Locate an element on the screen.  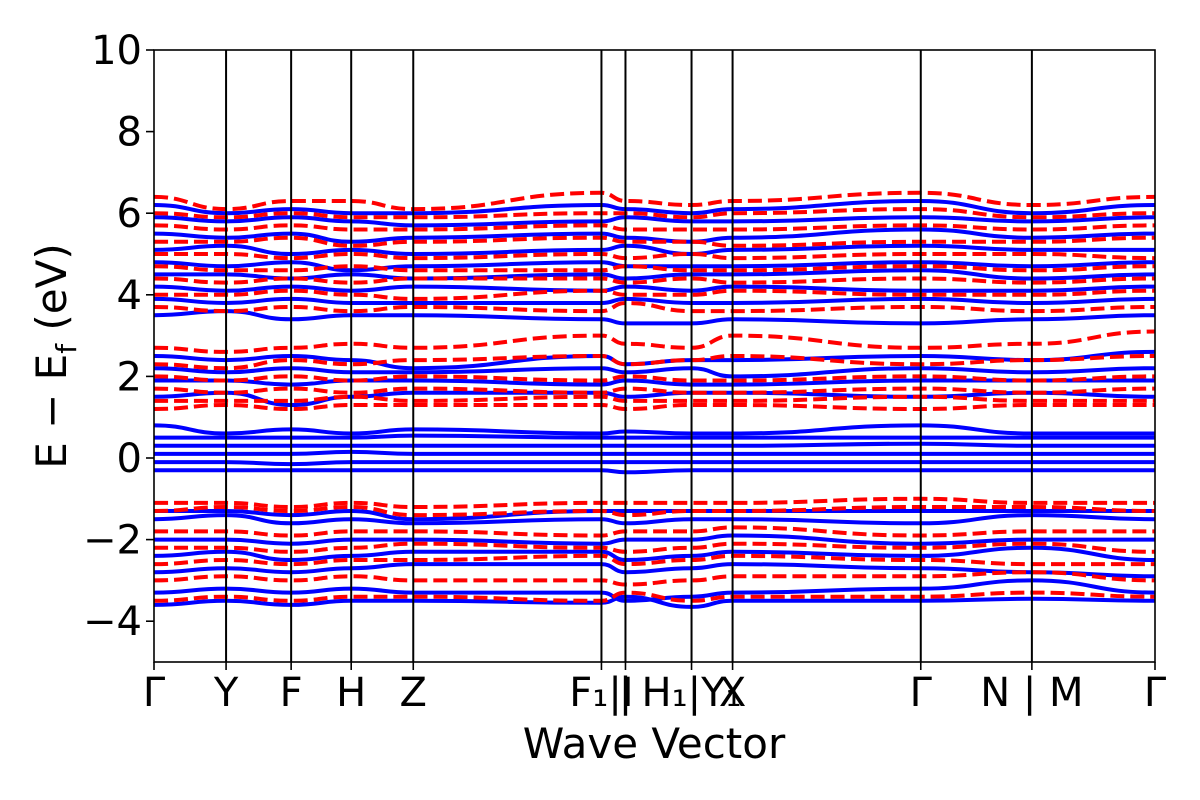
x-tick-label: X is located at coordinates (732, 693).